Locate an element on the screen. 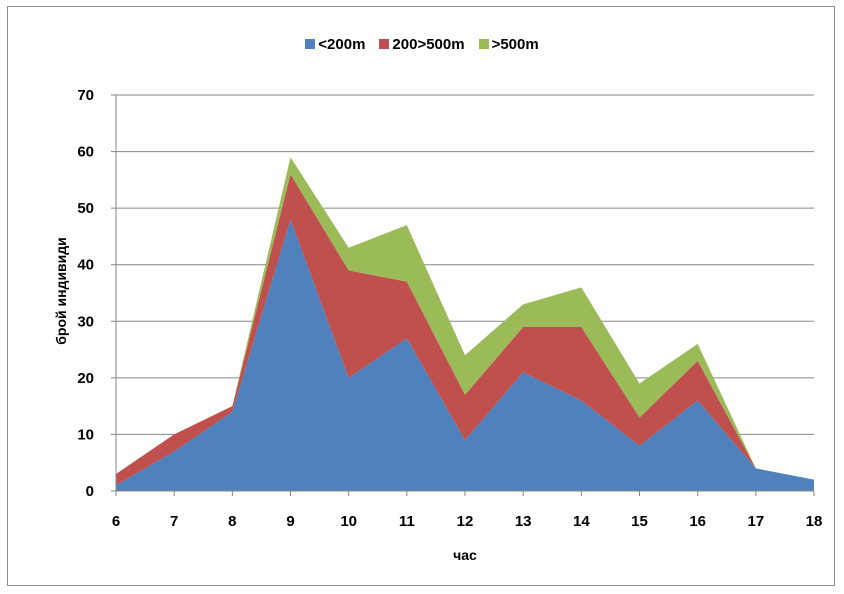 This screenshot has height=594, width=844. x-tick-label-12: 12 is located at coordinates (465, 521).